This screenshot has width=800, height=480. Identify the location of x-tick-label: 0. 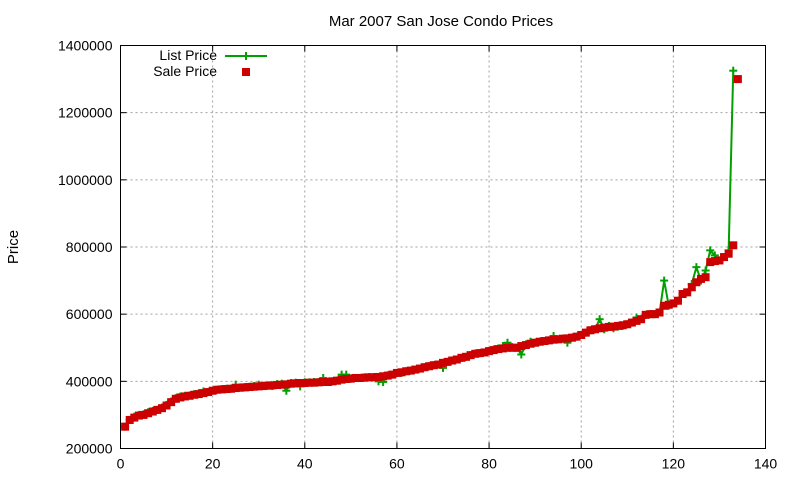
(121, 464).